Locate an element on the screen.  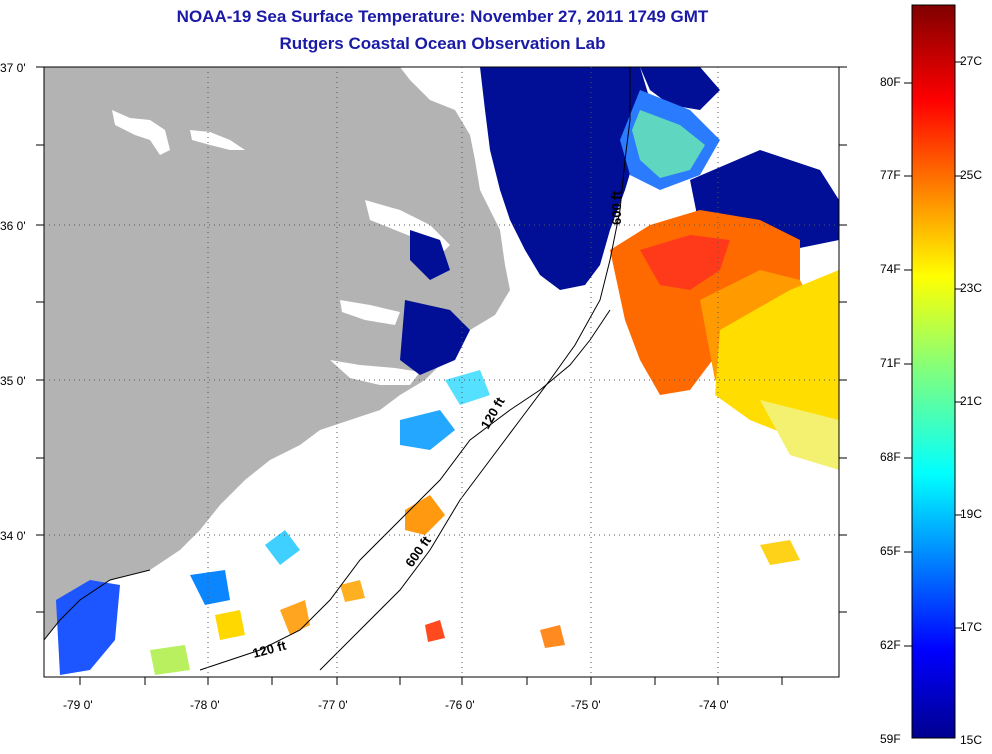
colorbar-c-label: 17C is located at coordinates (971, 627).